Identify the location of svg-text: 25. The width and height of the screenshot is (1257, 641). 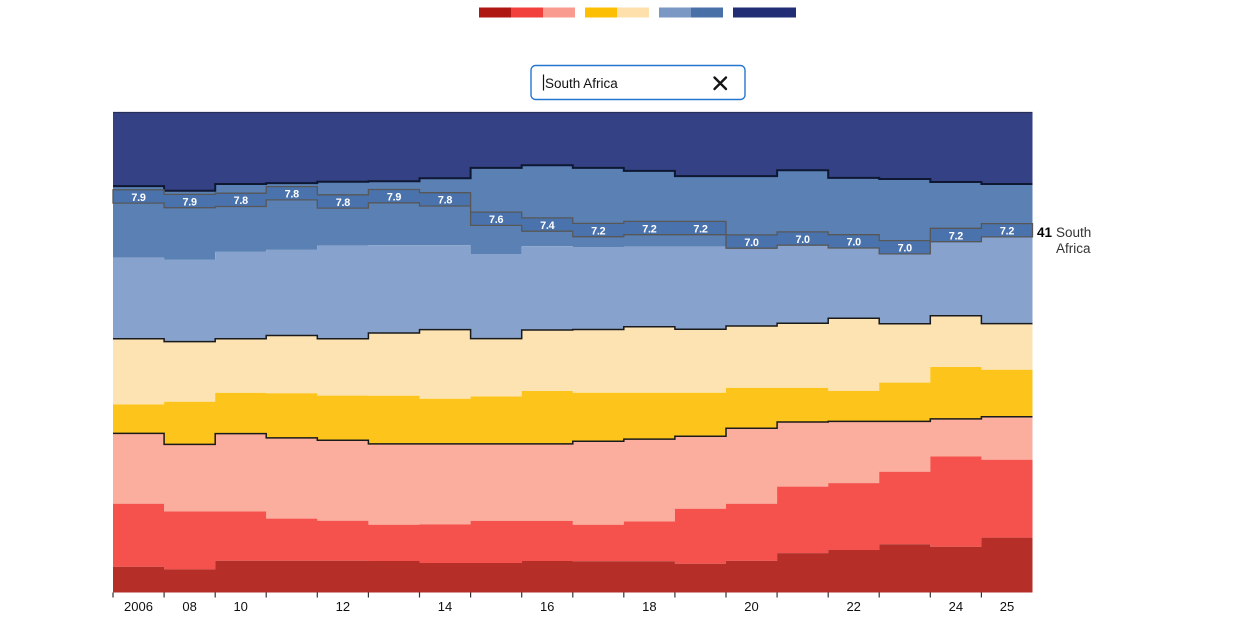
(1007, 606).